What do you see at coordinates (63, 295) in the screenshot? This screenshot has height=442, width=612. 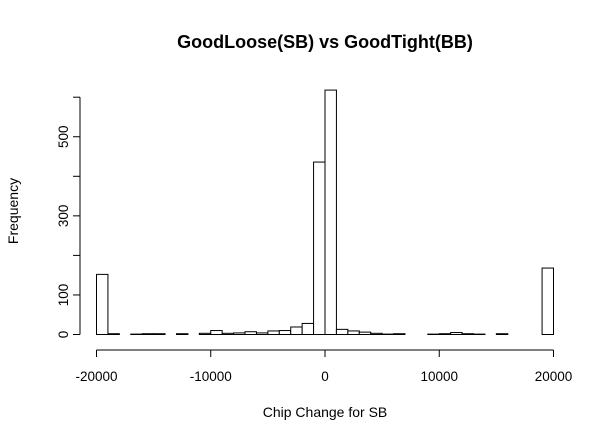 I see `y-tick-label-1: 100` at bounding box center [63, 295].